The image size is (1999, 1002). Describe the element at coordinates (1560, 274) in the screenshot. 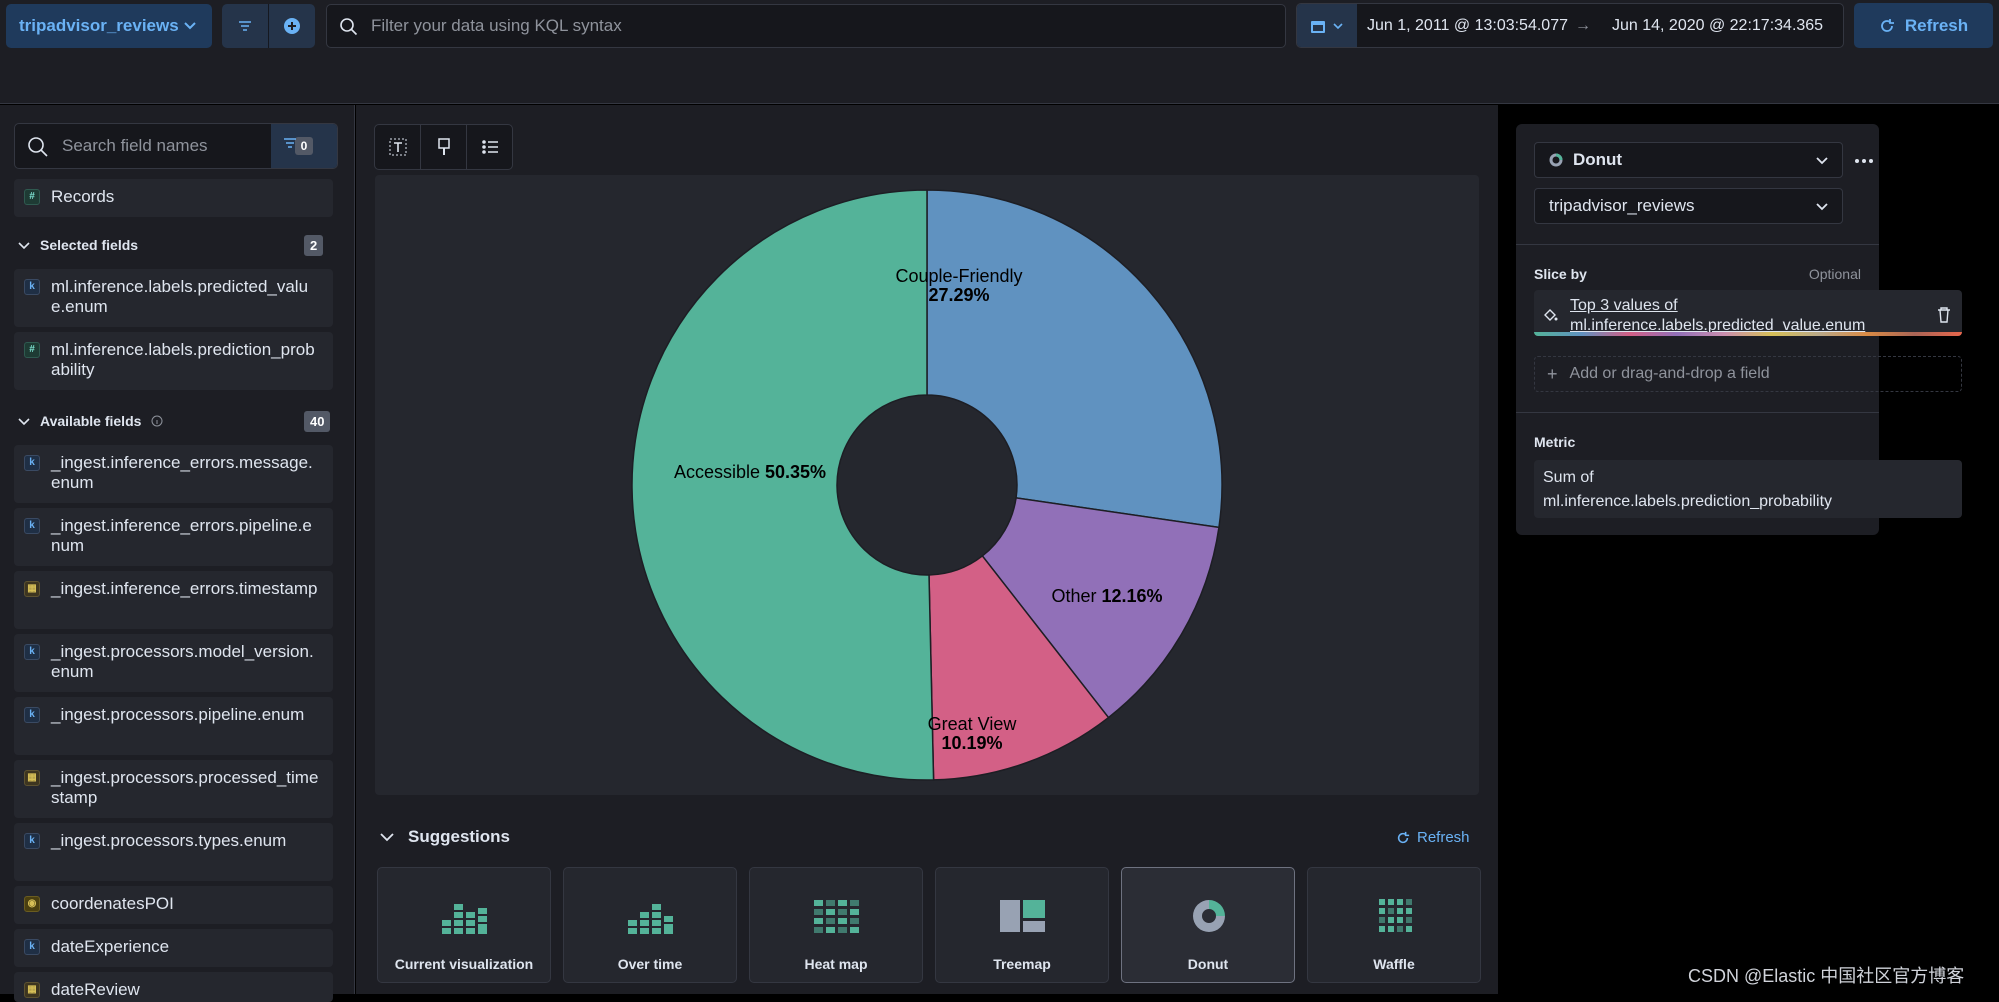

I see `slice-by-label: Slice by` at that location.